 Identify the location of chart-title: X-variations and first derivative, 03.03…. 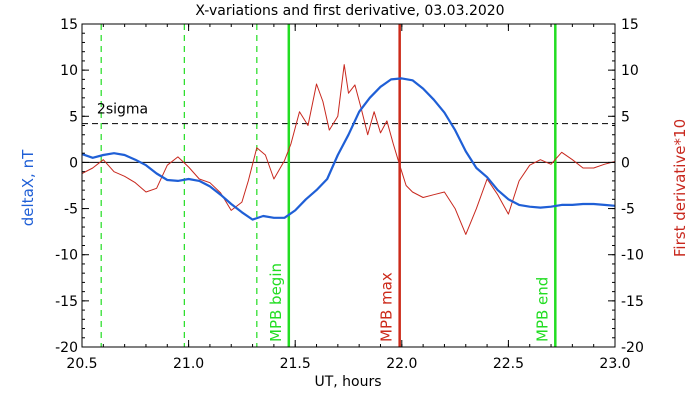
(349, 11).